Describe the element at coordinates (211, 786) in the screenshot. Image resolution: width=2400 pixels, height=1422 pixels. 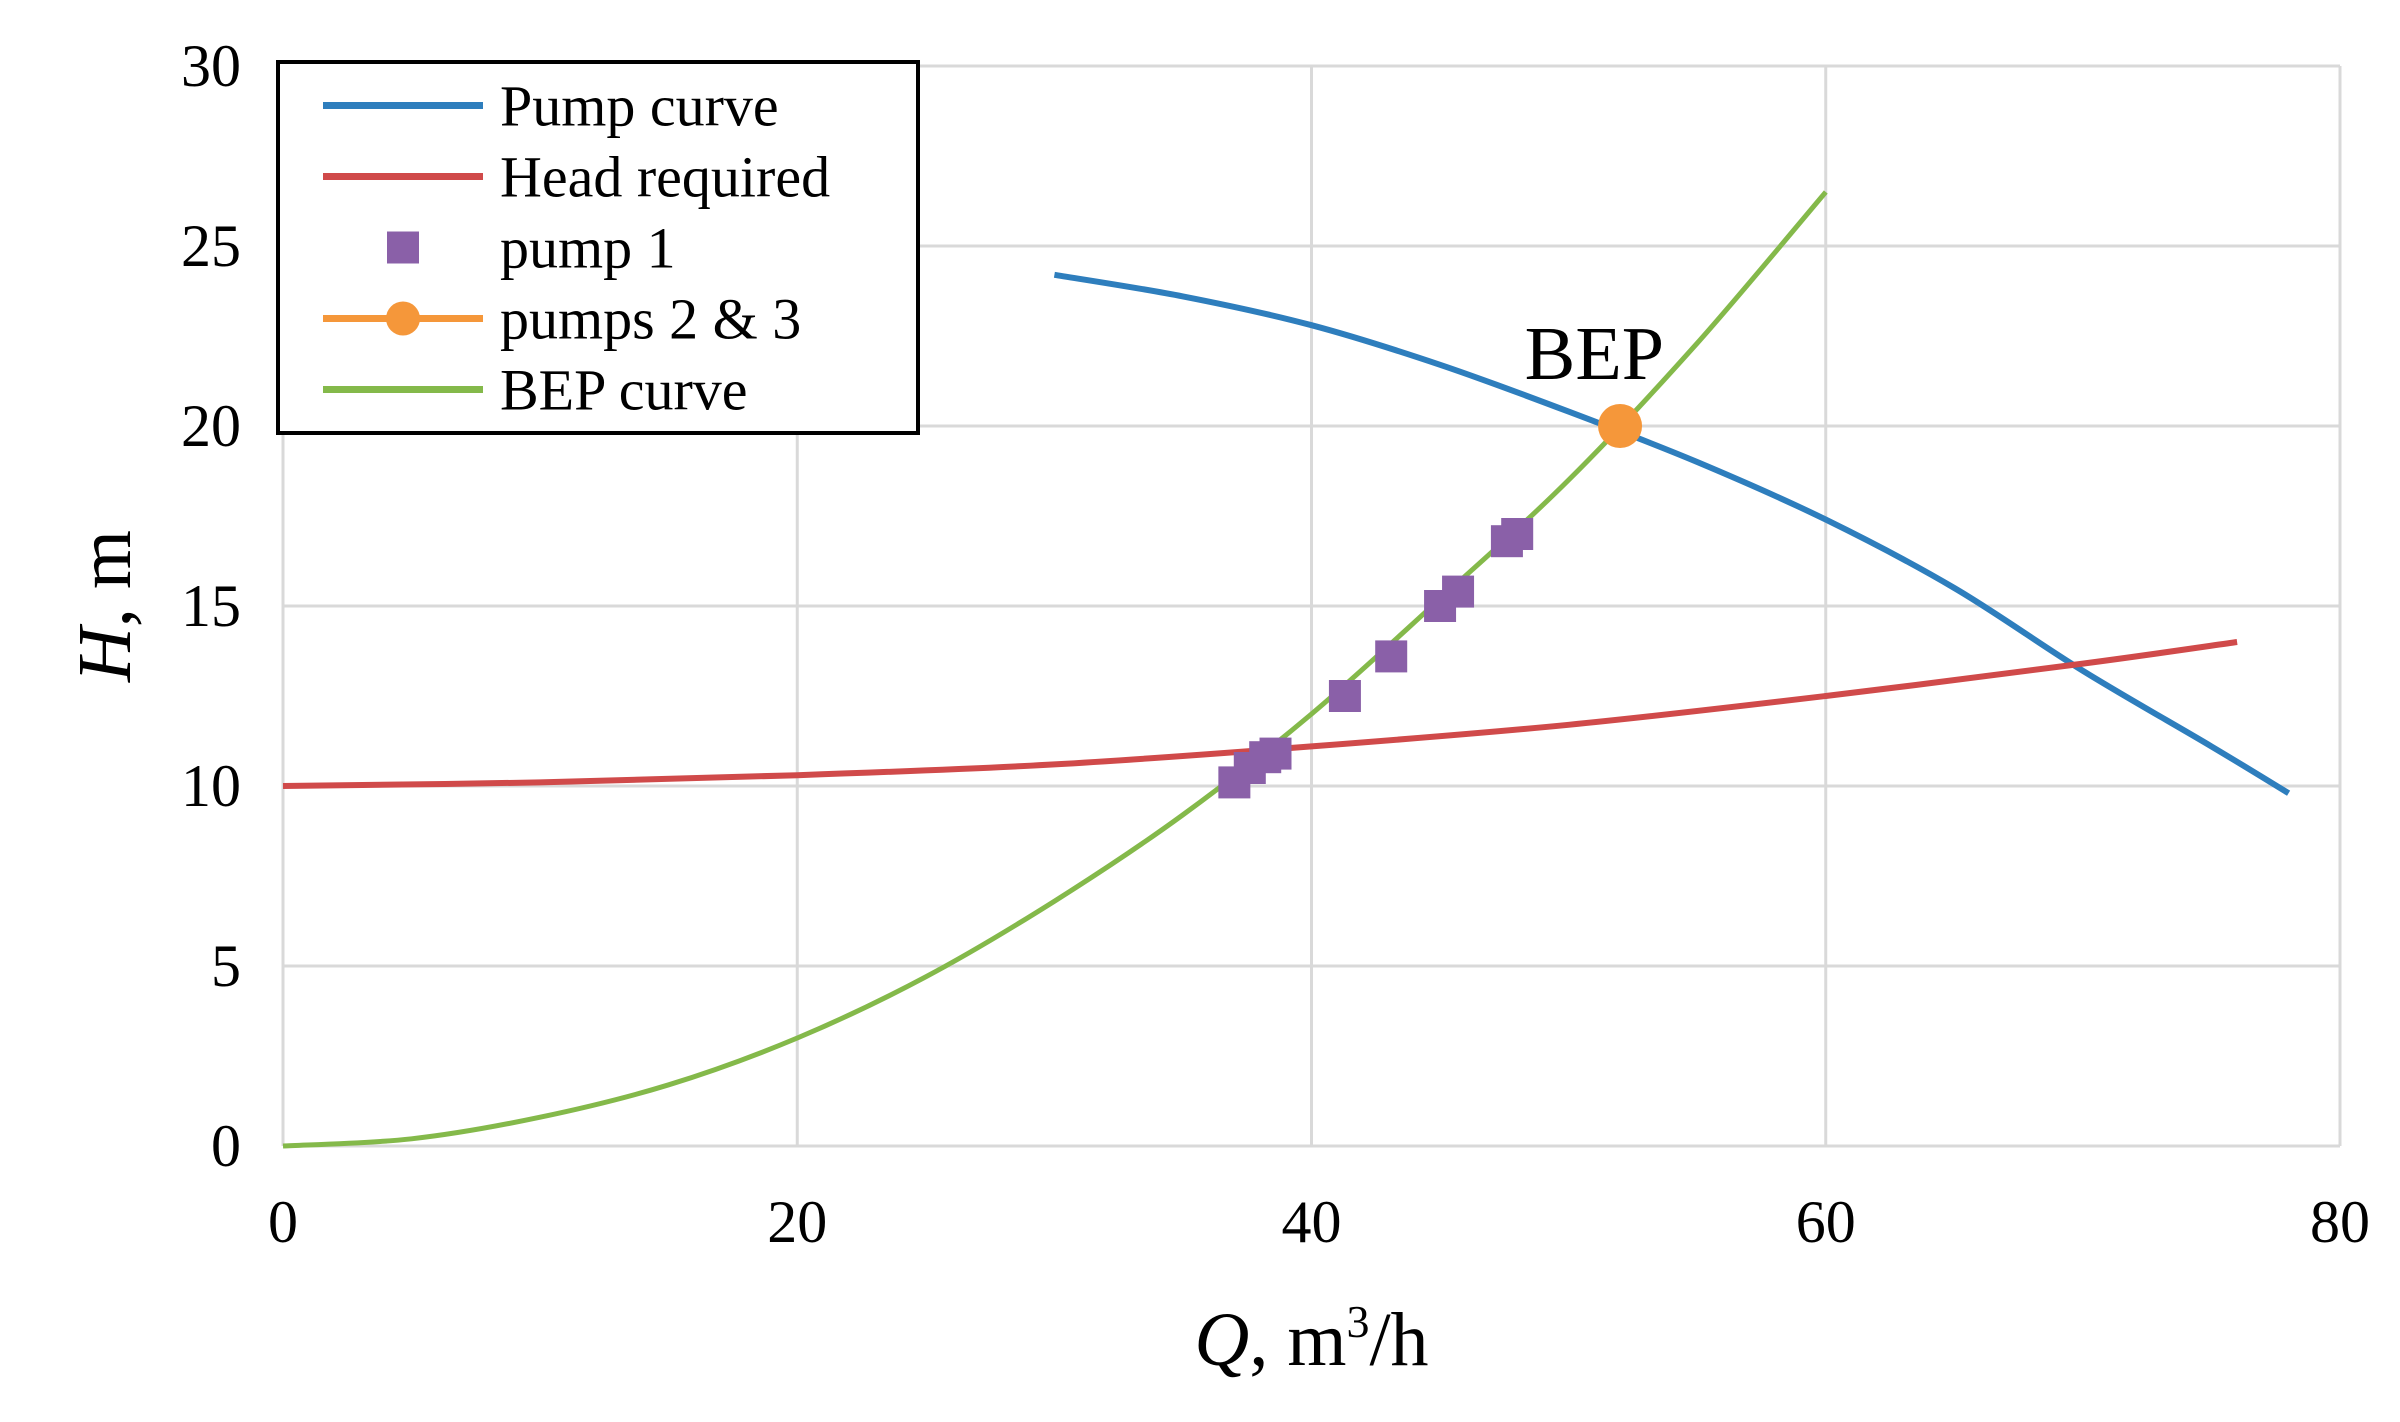
I see `y-tick-label: 10` at that location.